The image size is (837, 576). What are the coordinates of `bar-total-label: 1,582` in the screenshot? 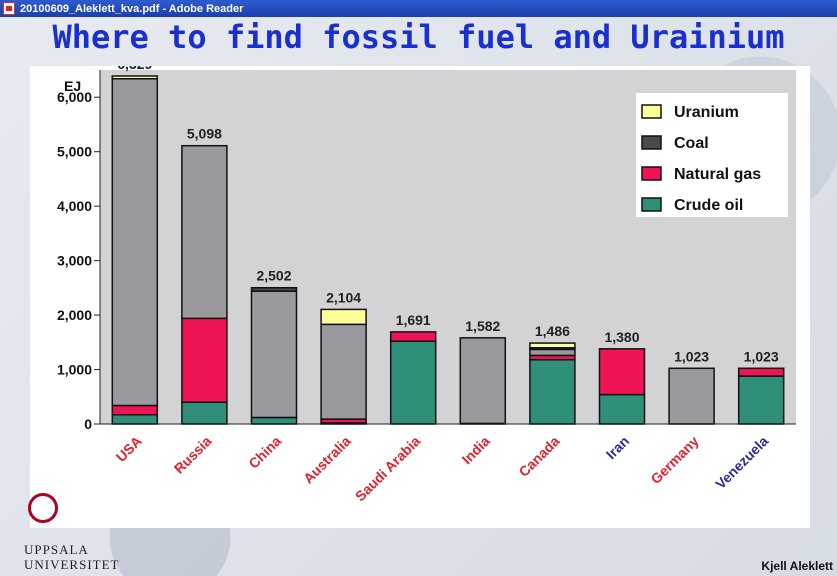 It's located at (482, 326).